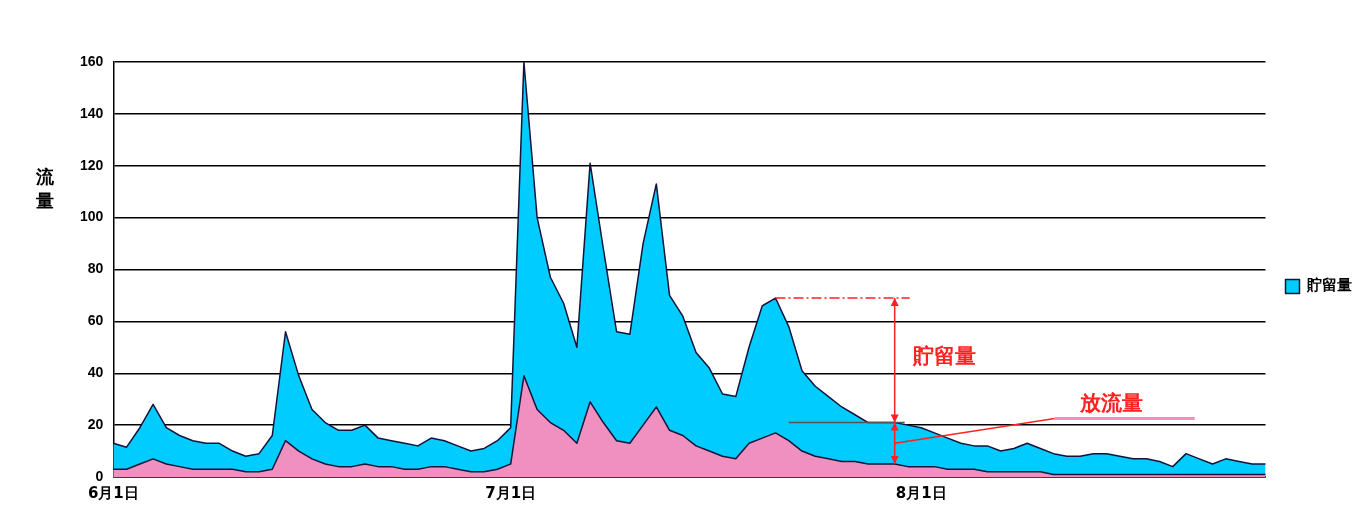 The width and height of the screenshot is (1372, 511). What do you see at coordinates (92, 216) in the screenshot?
I see `y-tick-label: 100` at bounding box center [92, 216].